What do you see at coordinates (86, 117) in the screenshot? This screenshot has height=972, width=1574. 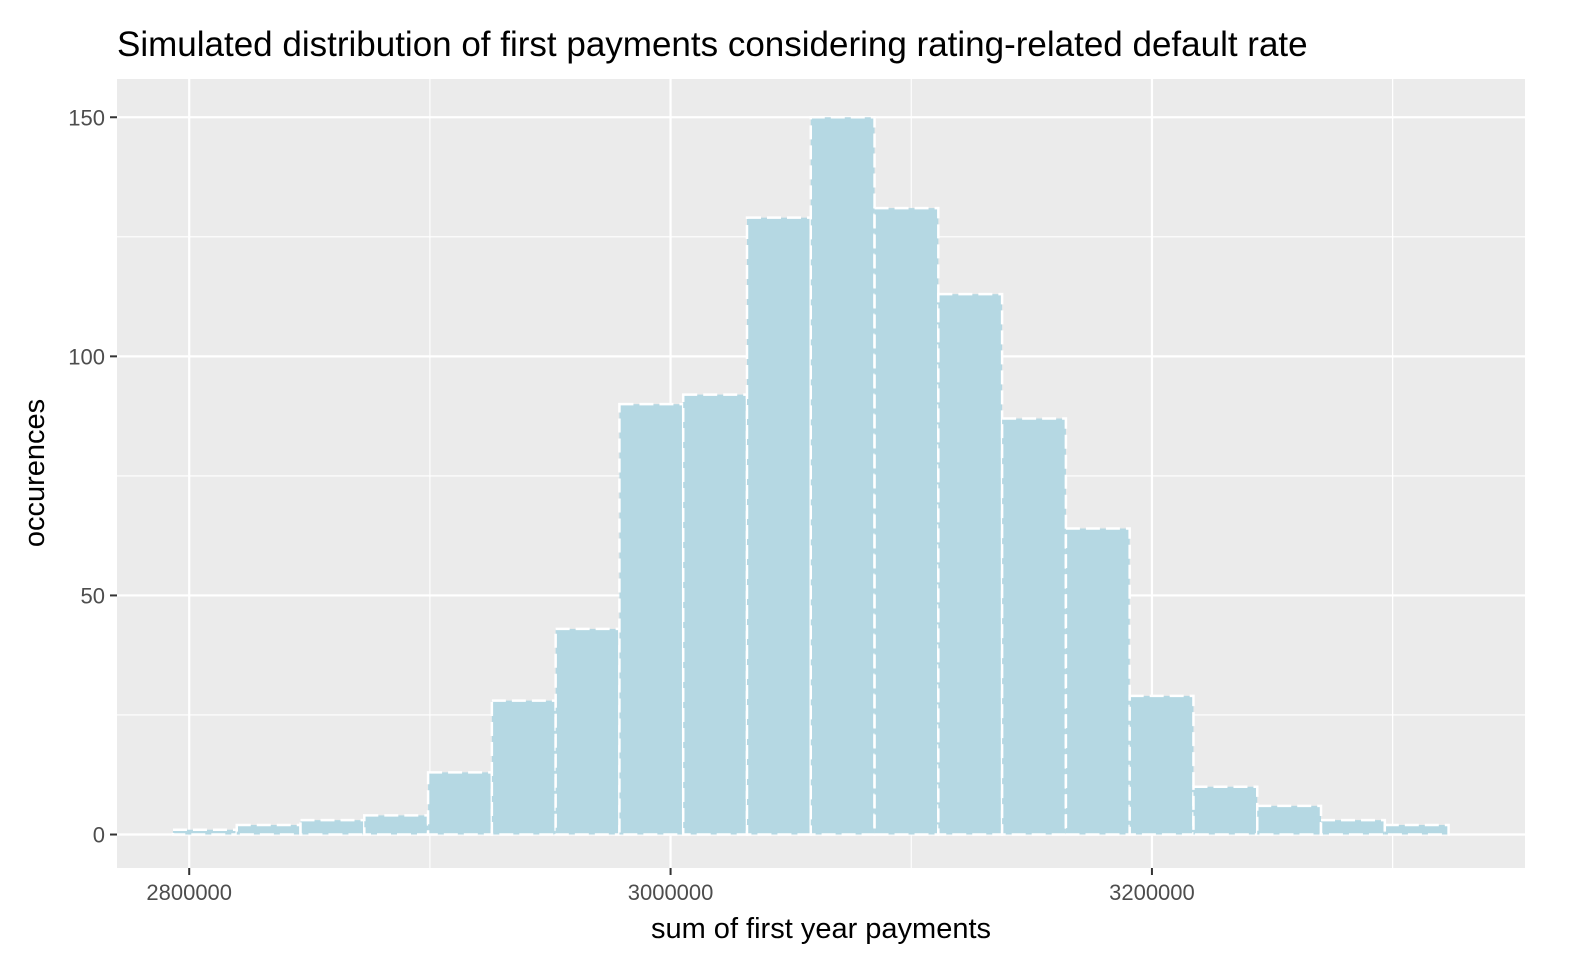 I see `y-tick-label: 150` at bounding box center [86, 117].